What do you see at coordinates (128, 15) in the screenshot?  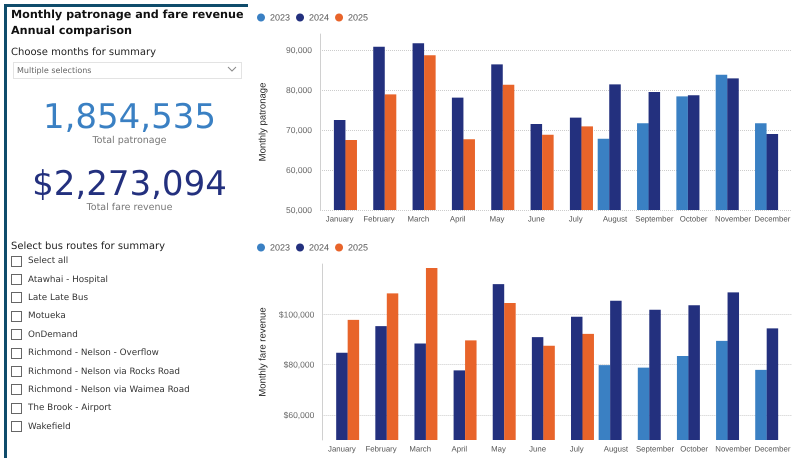 I see `text: Monthly patronage and fare revenue` at bounding box center [128, 15].